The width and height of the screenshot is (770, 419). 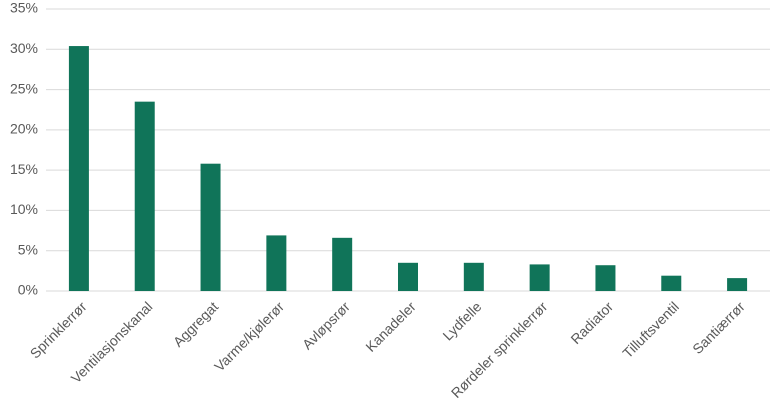 I want to click on x-tick-label: Aggregat, so click(x=196, y=324).